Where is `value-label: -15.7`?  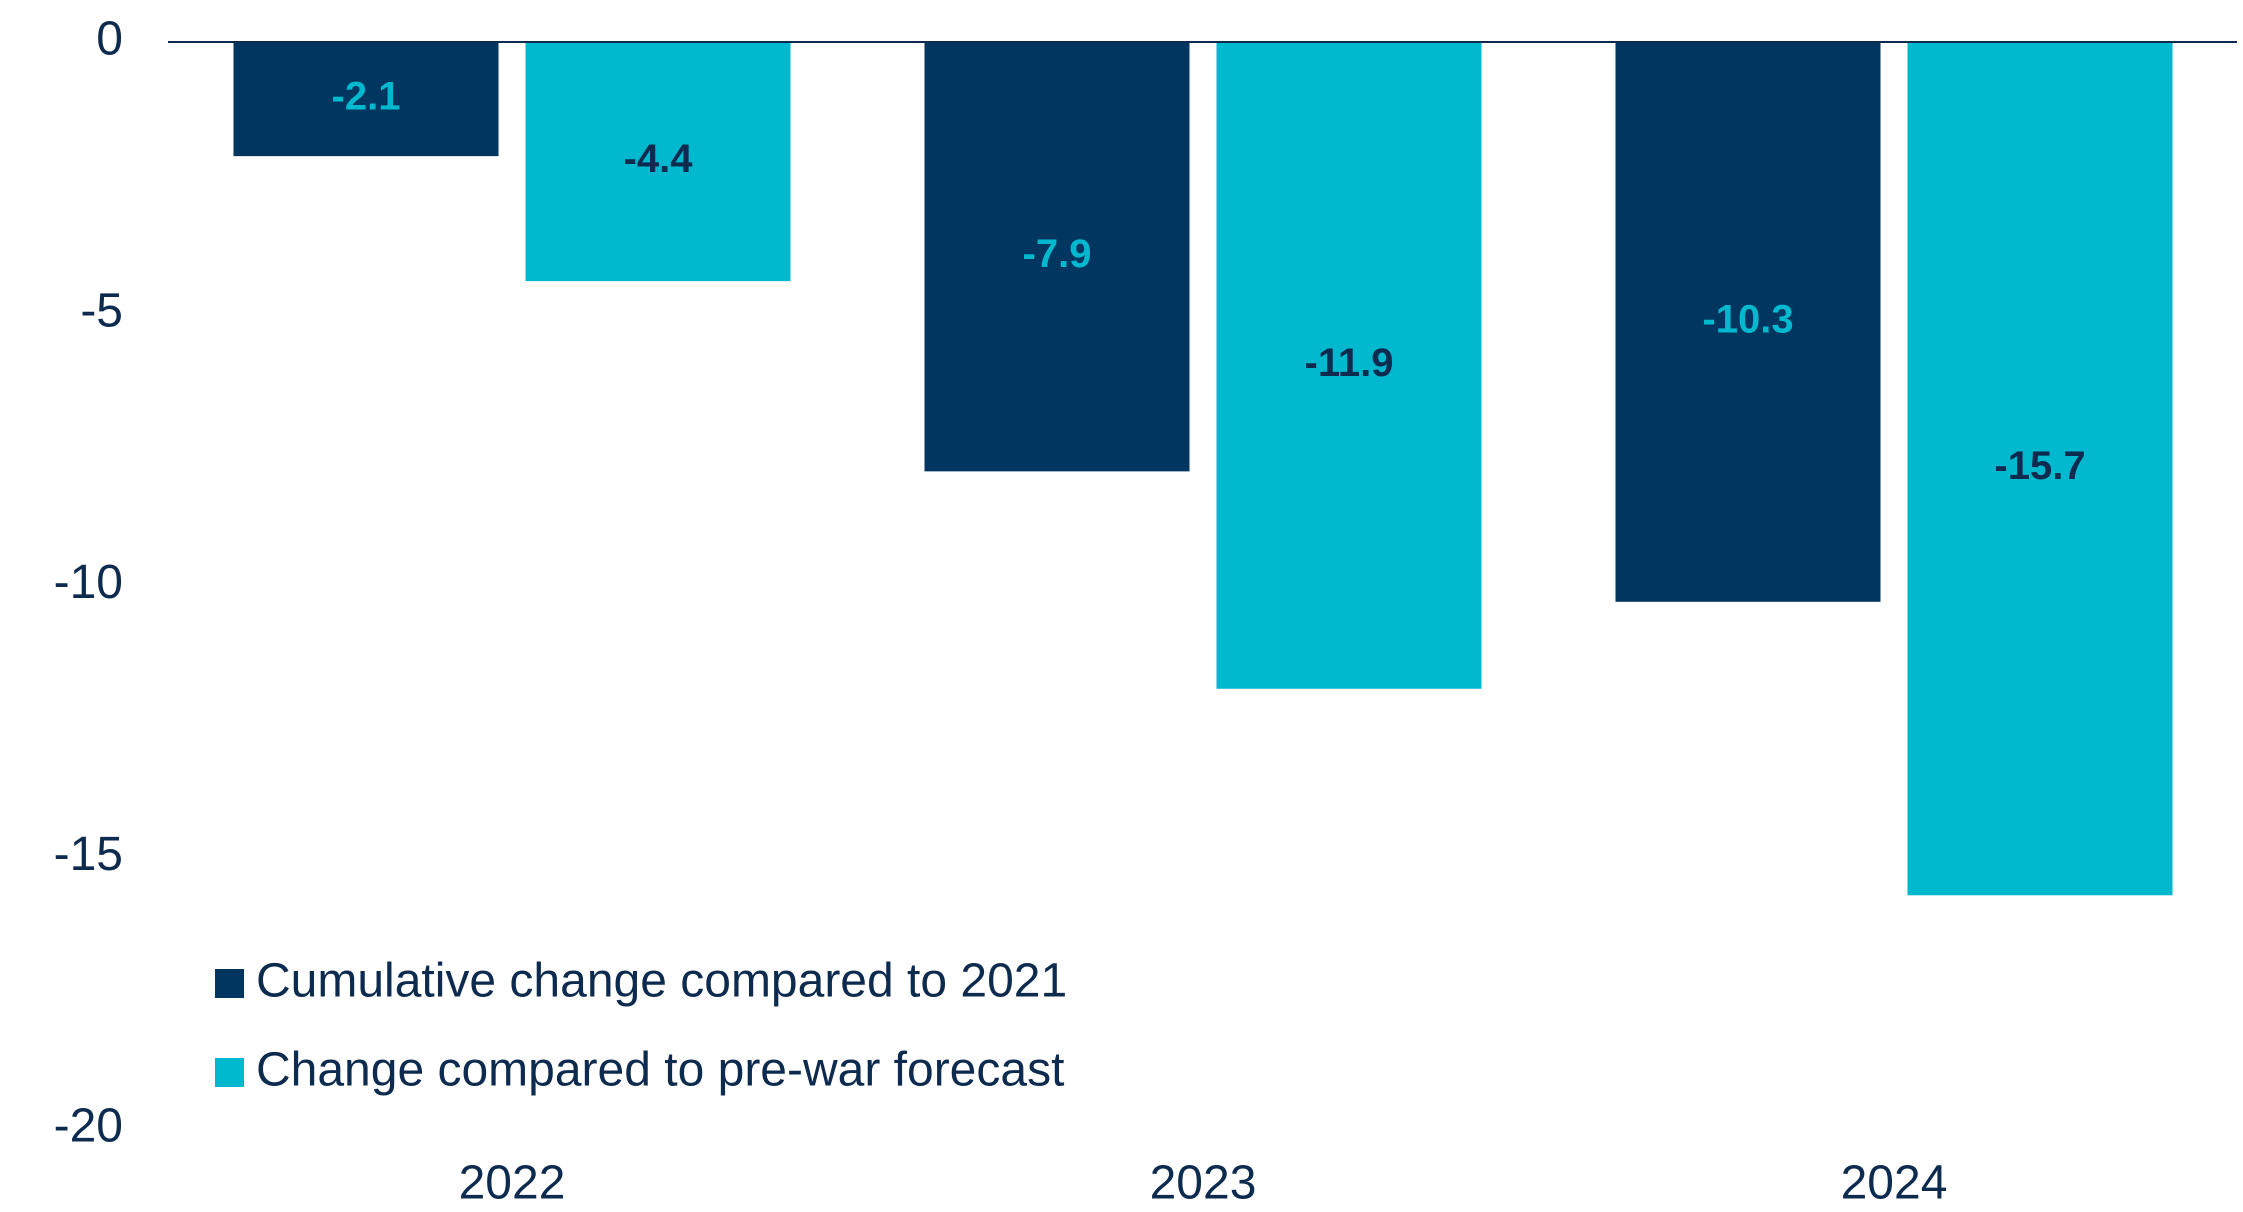 value-label: -15.7 is located at coordinates (2039, 466).